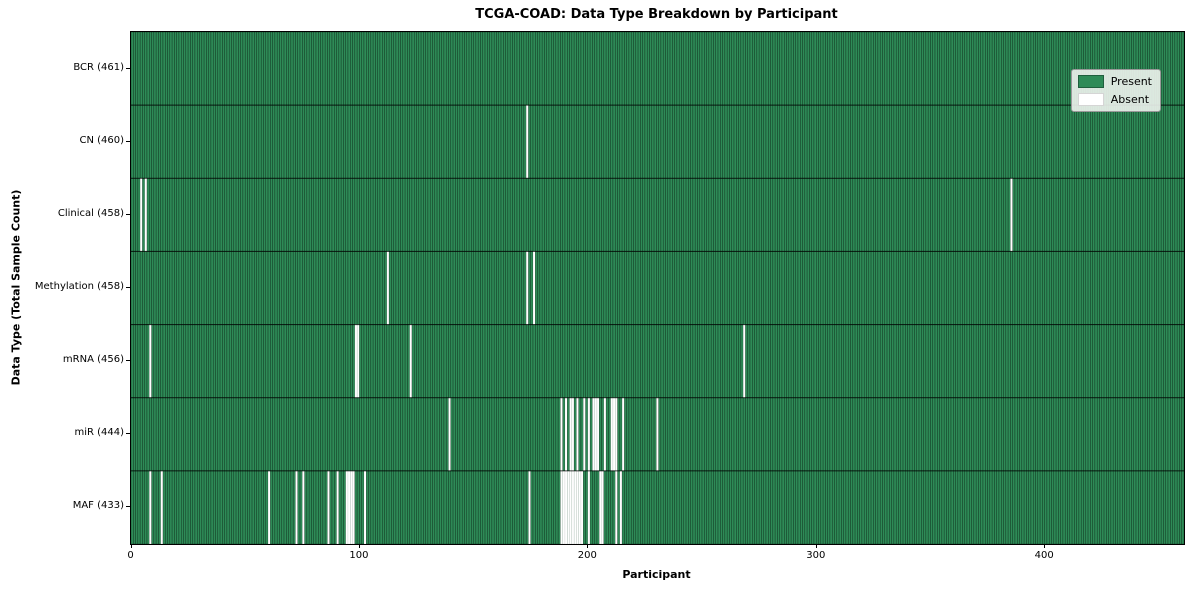 Image resolution: width=1200 pixels, height=600 pixels. I want to click on x-tick-label-100: 100, so click(359, 555).